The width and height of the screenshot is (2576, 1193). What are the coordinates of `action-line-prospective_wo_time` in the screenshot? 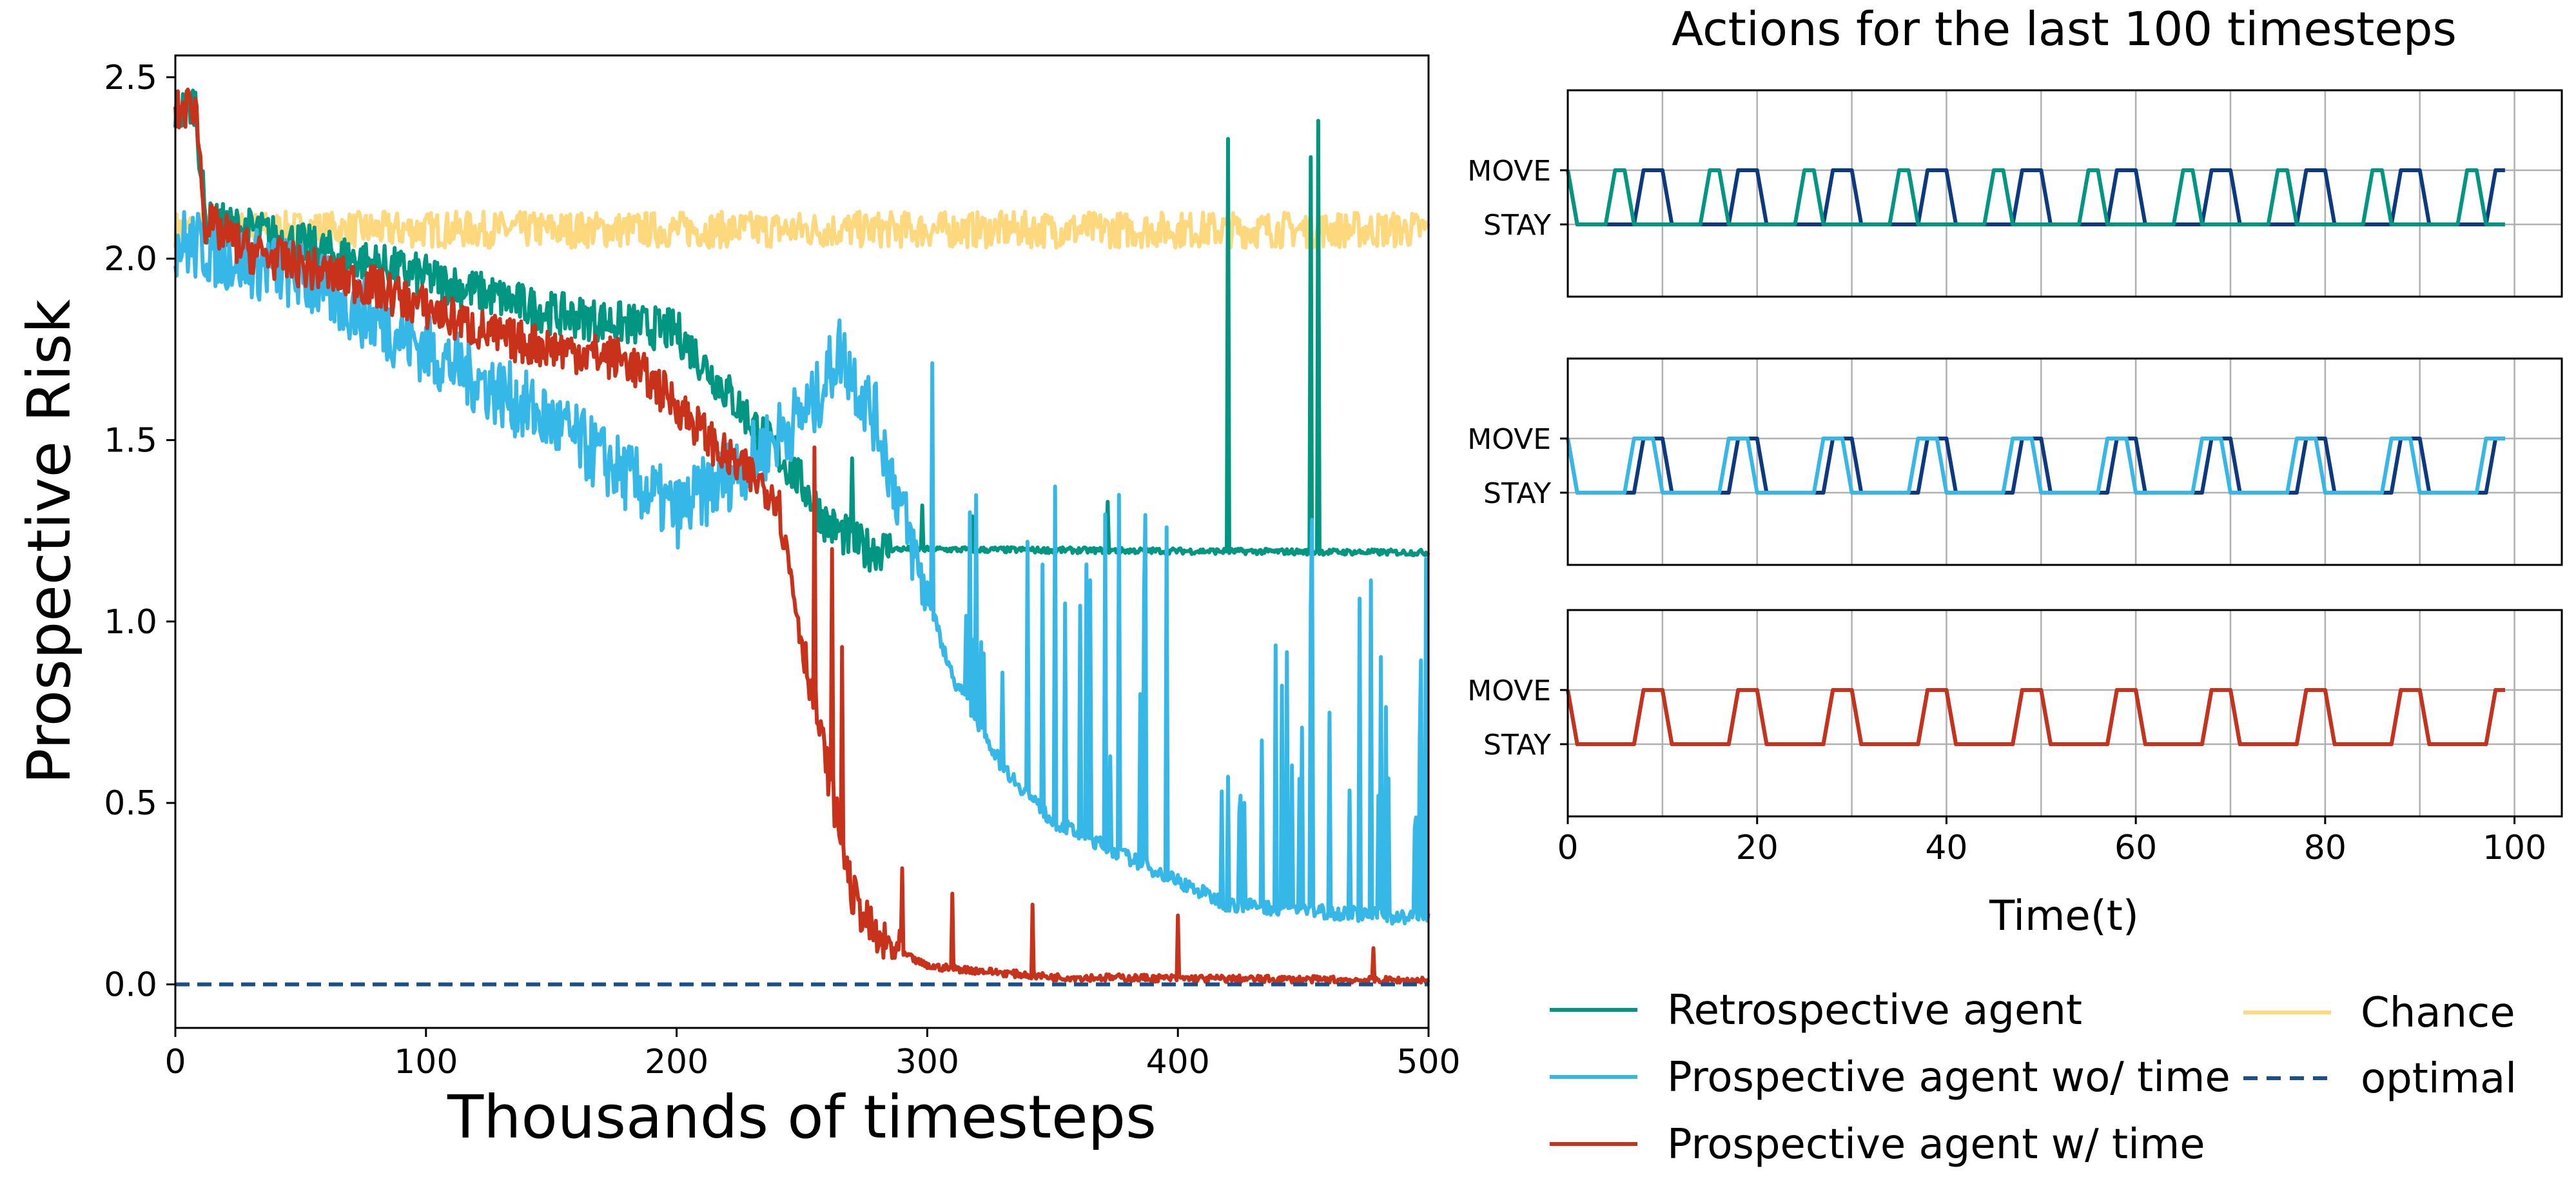 It's located at (2036, 466).